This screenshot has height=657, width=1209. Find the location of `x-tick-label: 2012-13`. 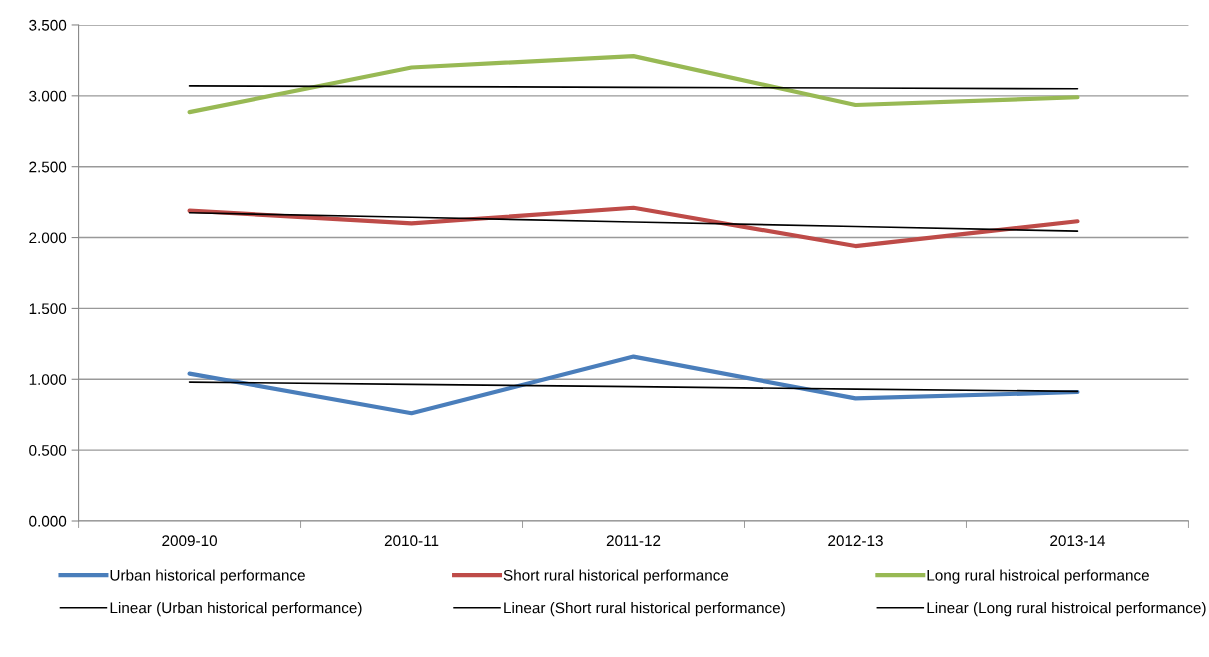

x-tick-label: 2012-13 is located at coordinates (855, 541).